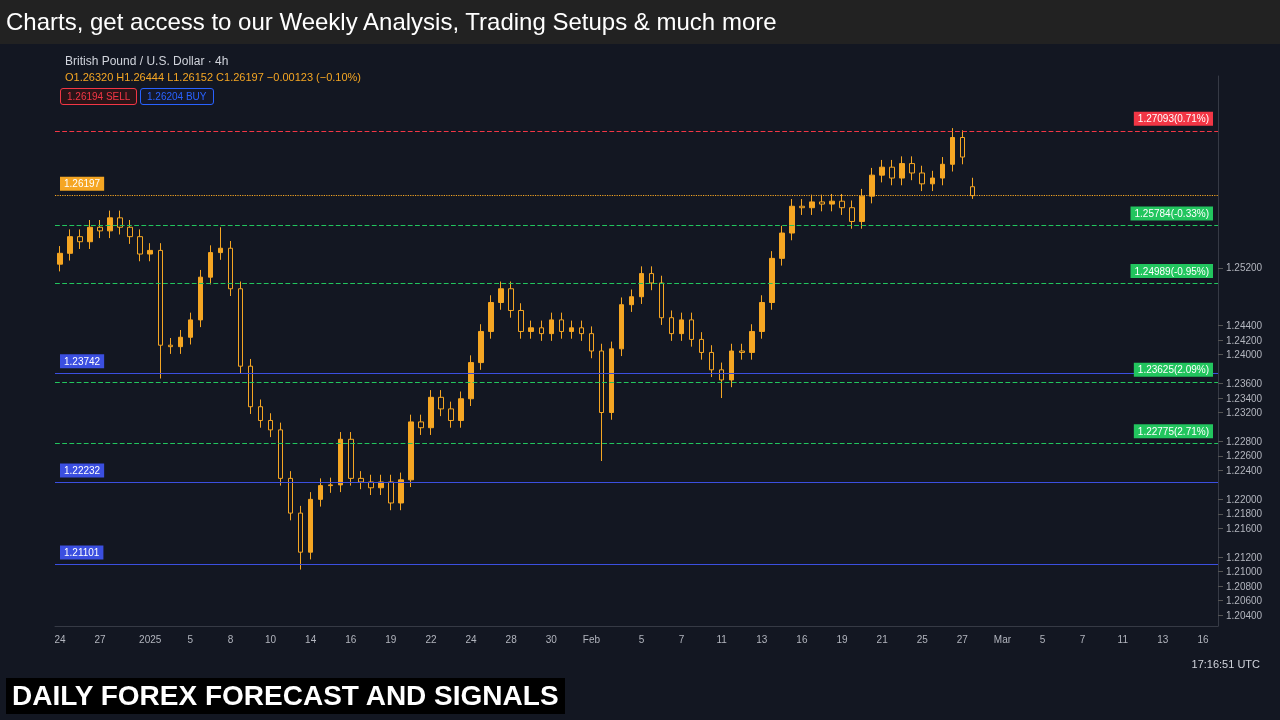 The image size is (1280, 720). What do you see at coordinates (99, 96) in the screenshot?
I see `annotation: 1.26194 SELL` at bounding box center [99, 96].